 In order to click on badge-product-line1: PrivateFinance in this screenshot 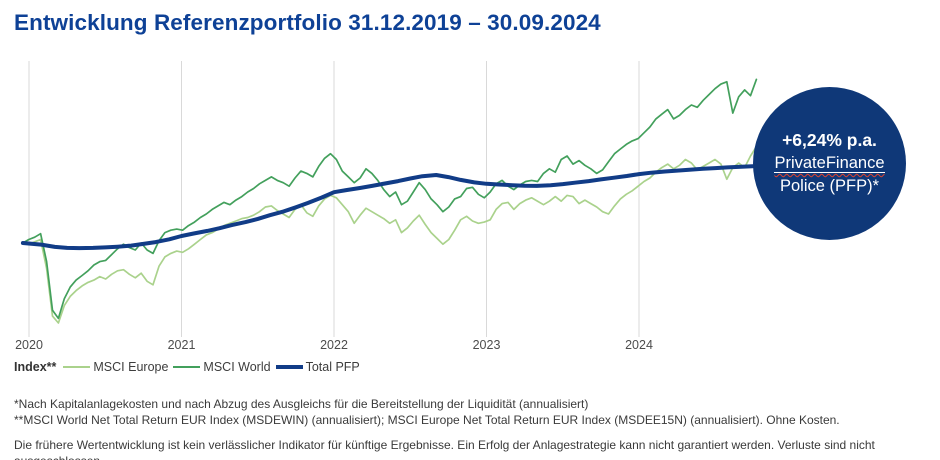, I will do `click(829, 163)`.